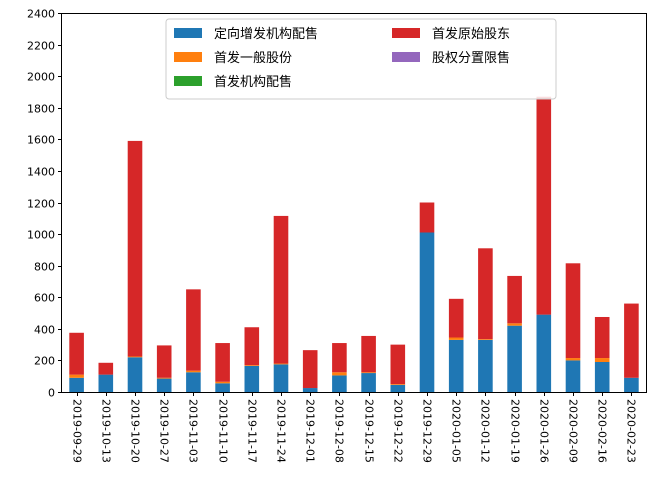  I want to click on legend-label: 首发一般股份, so click(253, 58).